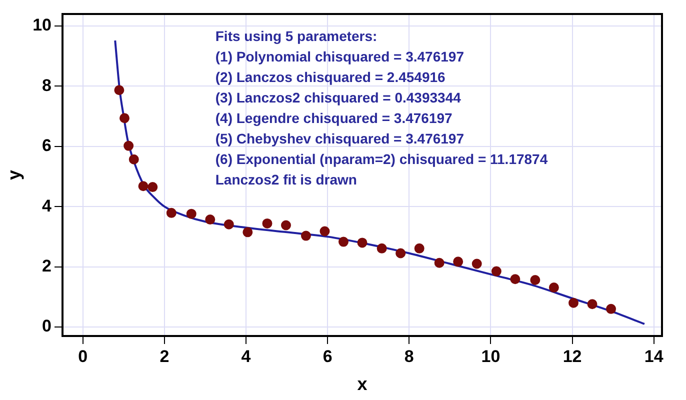 The width and height of the screenshot is (686, 400). What do you see at coordinates (339, 138) in the screenshot?
I see `annotation: (5) Chebyshev chisquared = 3.476197` at bounding box center [339, 138].